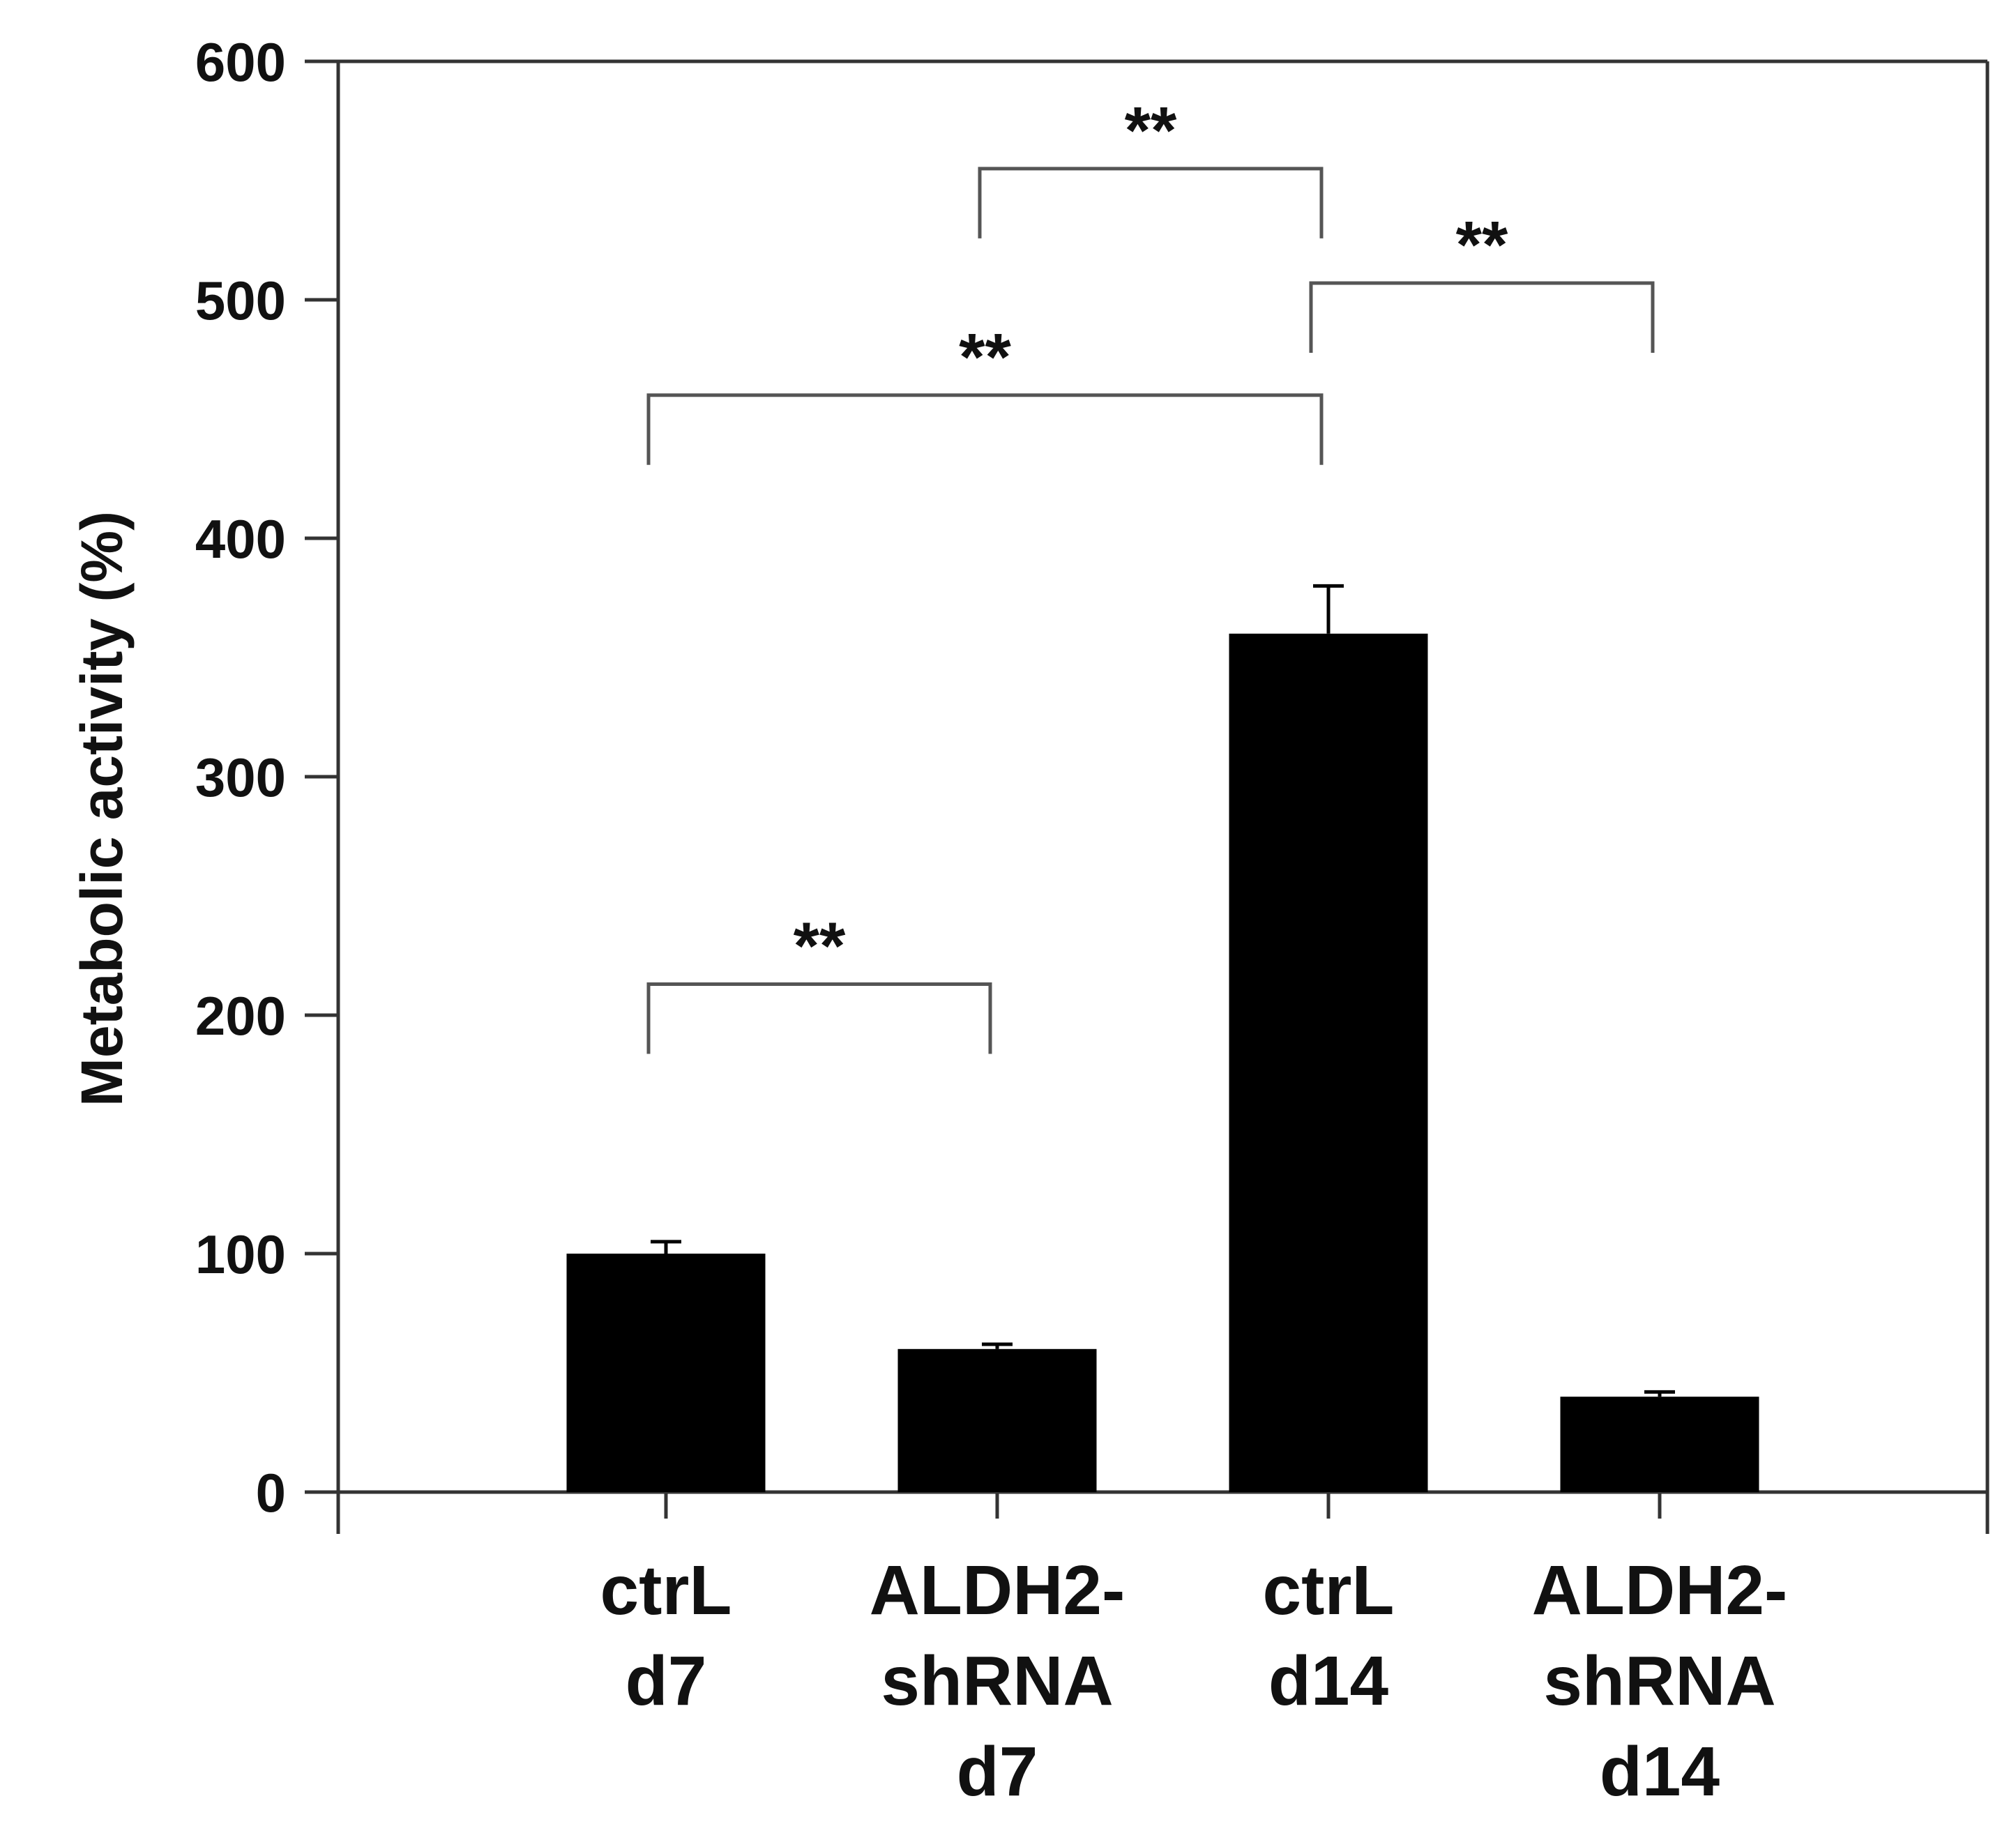 This screenshot has height=1840, width=2016. Describe the element at coordinates (1194, 1681) in the screenshot. I see `x-axis-labels: ctrL d7 ALDH2- shRNA d7 ctrL d14 ALDH2- shRNA d14` at that location.